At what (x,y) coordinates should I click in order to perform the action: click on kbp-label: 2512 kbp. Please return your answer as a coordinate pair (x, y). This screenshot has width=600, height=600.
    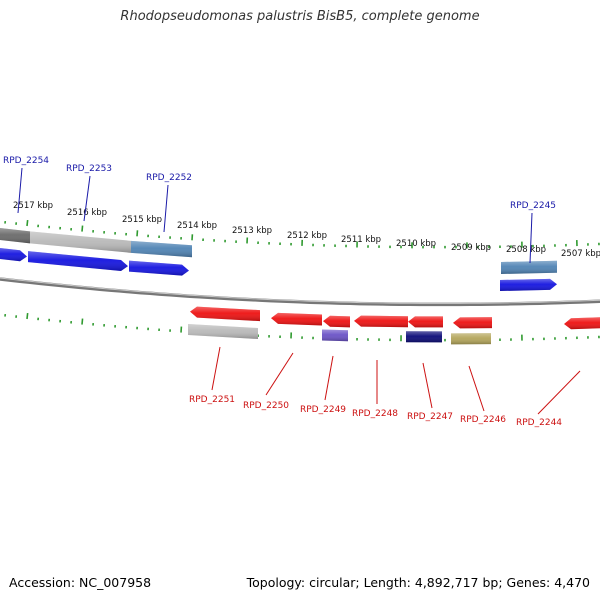
    Looking at the image, I should click on (307, 236).